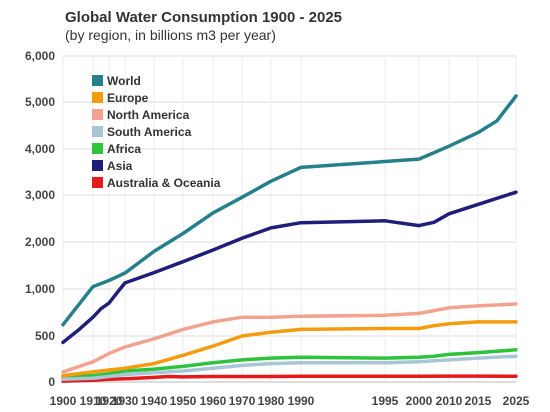  I want to click on x-tick-label: 1910, so click(93, 401).